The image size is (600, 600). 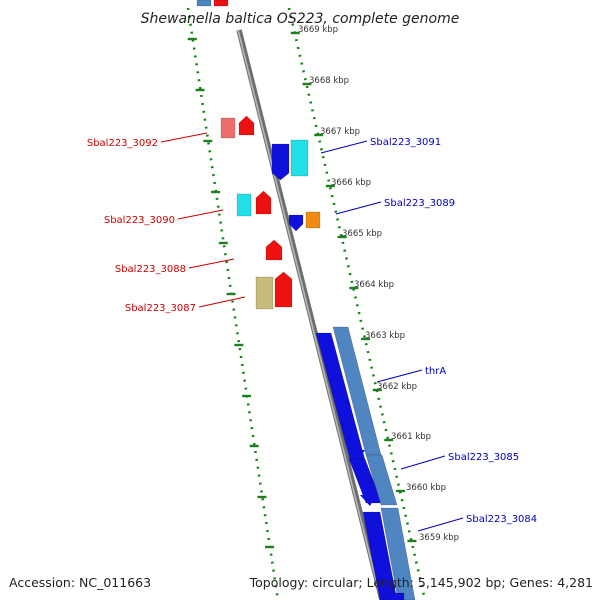 What do you see at coordinates (160, 308) in the screenshot?
I see `gene-label-sbal223-3087: Sbal223_3087` at bounding box center [160, 308].